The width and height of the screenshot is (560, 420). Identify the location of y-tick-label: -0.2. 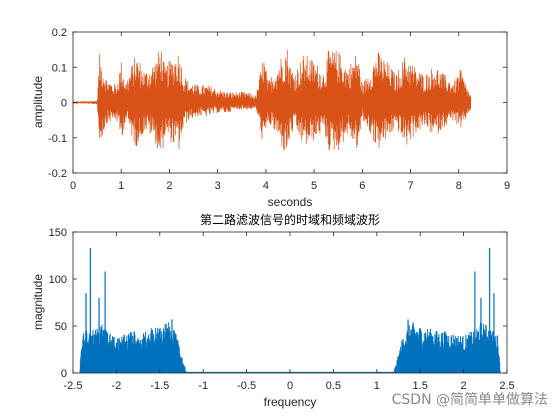
(57, 174).